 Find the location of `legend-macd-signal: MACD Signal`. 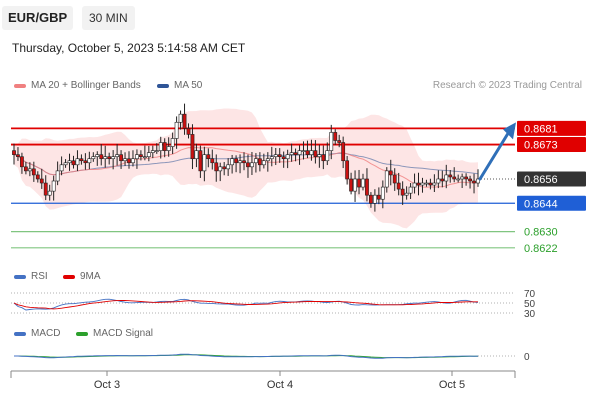

legend-macd-signal: MACD Signal is located at coordinates (114, 333).